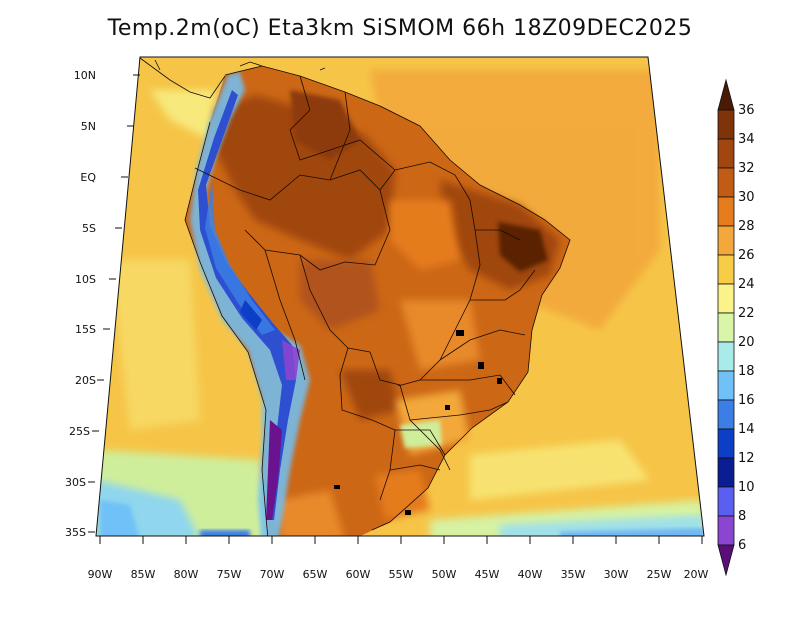 This screenshot has height=618, width=800. Describe the element at coordinates (186, 574) in the screenshot. I see `lon-label: 80W` at that location.